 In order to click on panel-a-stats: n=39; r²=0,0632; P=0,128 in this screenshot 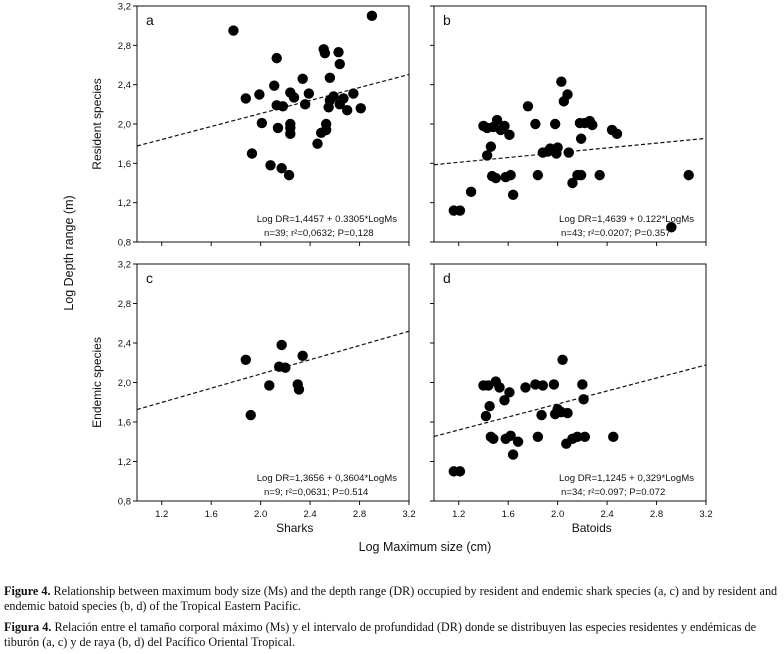, I will do `click(319, 233)`.